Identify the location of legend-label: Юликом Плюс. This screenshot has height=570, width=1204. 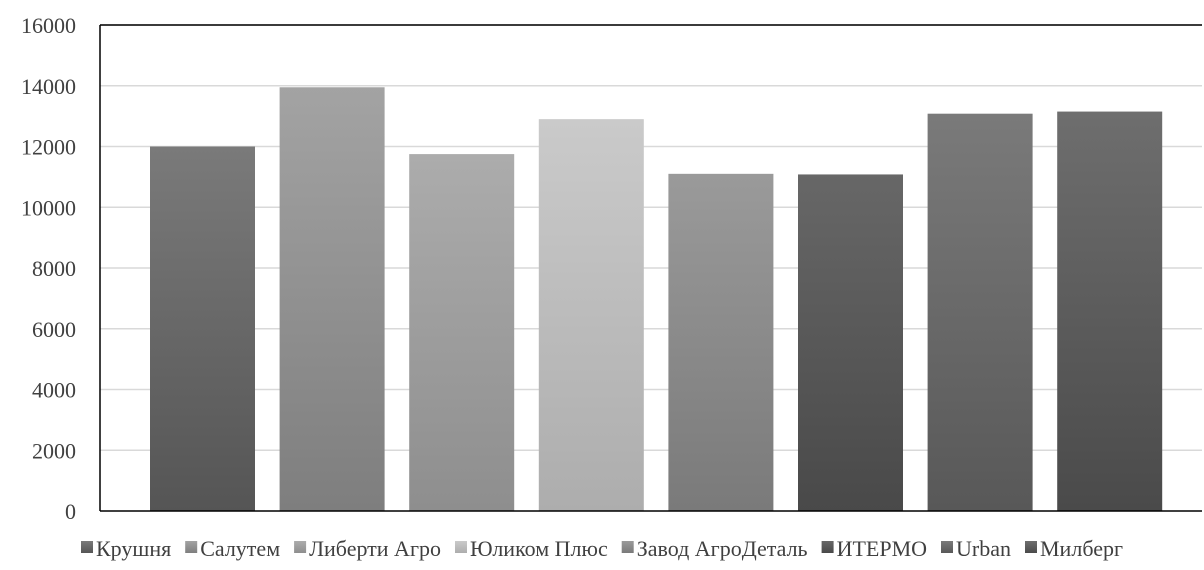
(539, 548).